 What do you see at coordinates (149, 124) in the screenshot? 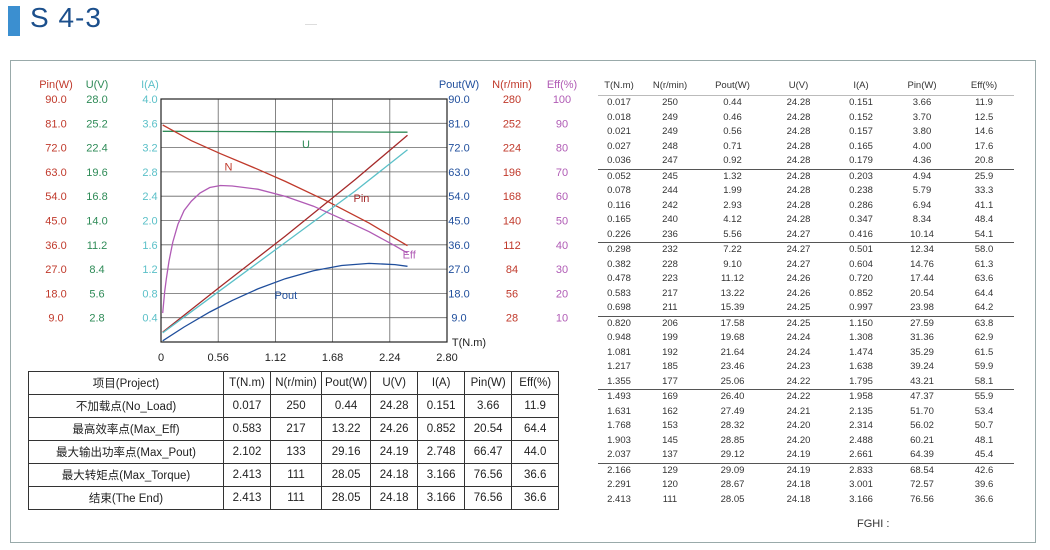
I see `left-axis-tick-label: 3.6` at bounding box center [149, 124].